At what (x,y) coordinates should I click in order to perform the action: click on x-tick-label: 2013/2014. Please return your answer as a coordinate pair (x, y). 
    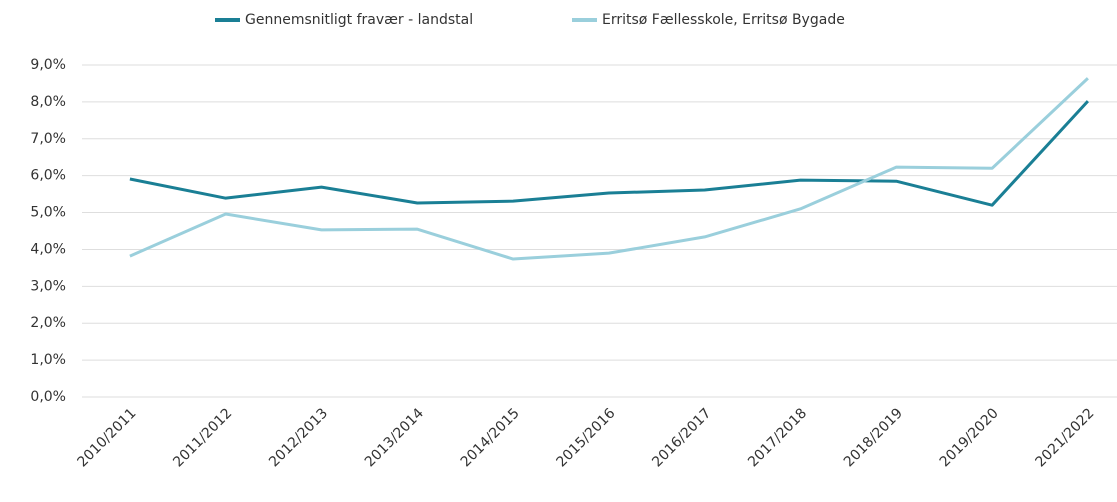
    Looking at the image, I should click on (394, 437).